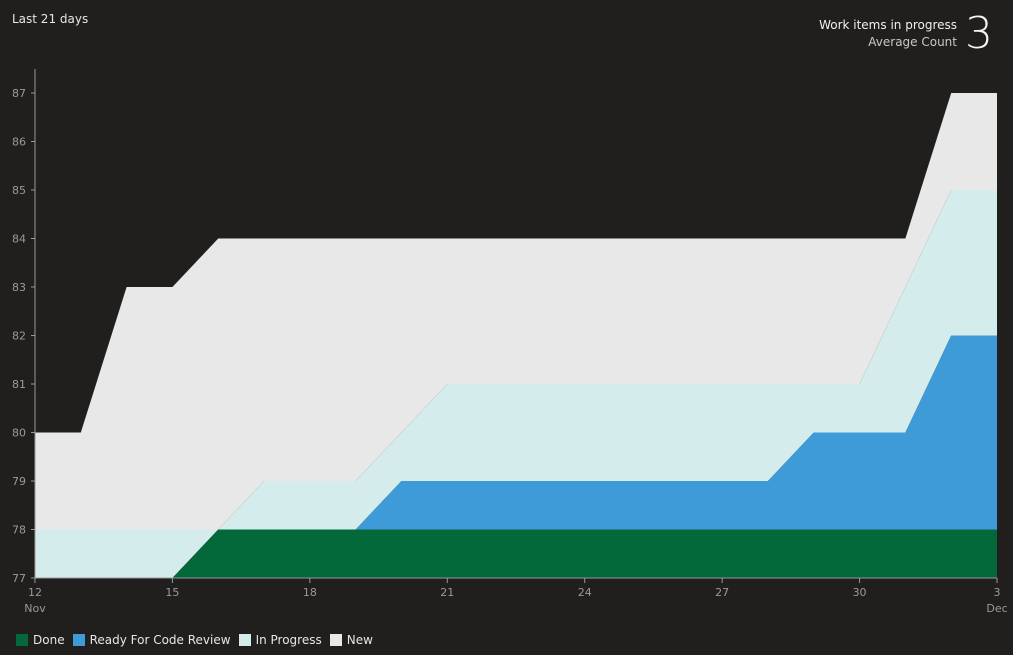 Image resolution: width=1013 pixels, height=655 pixels. I want to click on legend-item-new: New, so click(351, 640).